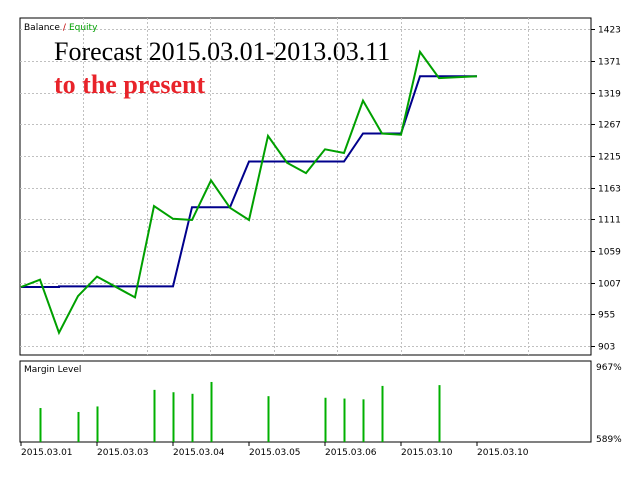  Describe the element at coordinates (609, 285) in the screenshot. I see `y-tick-label: 1007` at that location.